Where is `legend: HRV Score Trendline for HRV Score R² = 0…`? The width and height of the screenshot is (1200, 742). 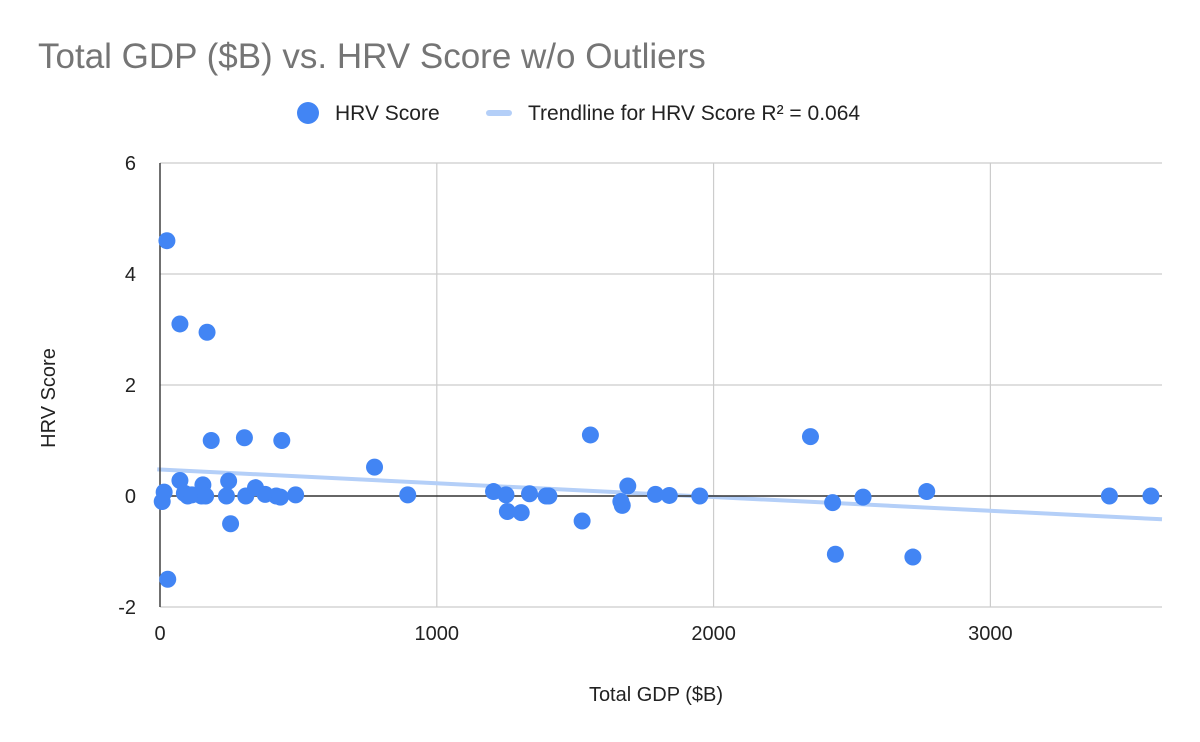
legend: HRV Score Trendline for HRV Score R² = 0… is located at coordinates (578, 113).